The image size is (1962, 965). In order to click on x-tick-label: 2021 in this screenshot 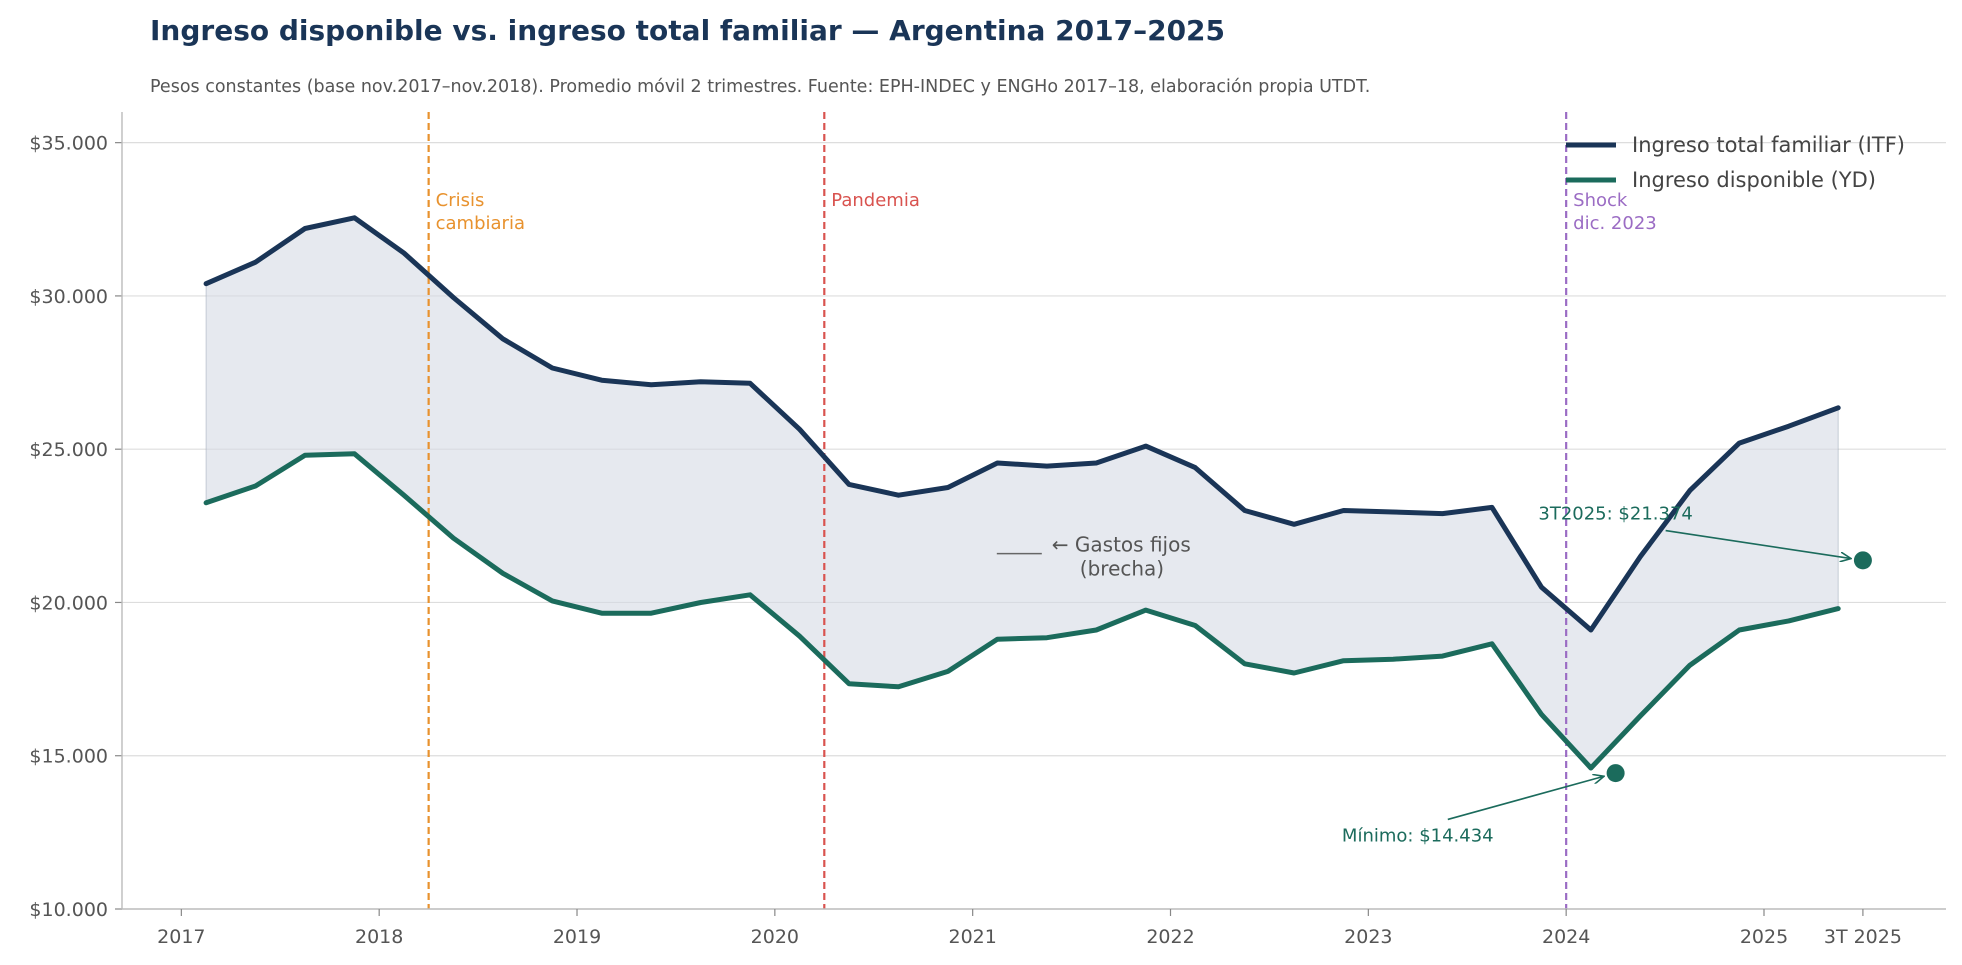, I will do `click(972, 937)`.